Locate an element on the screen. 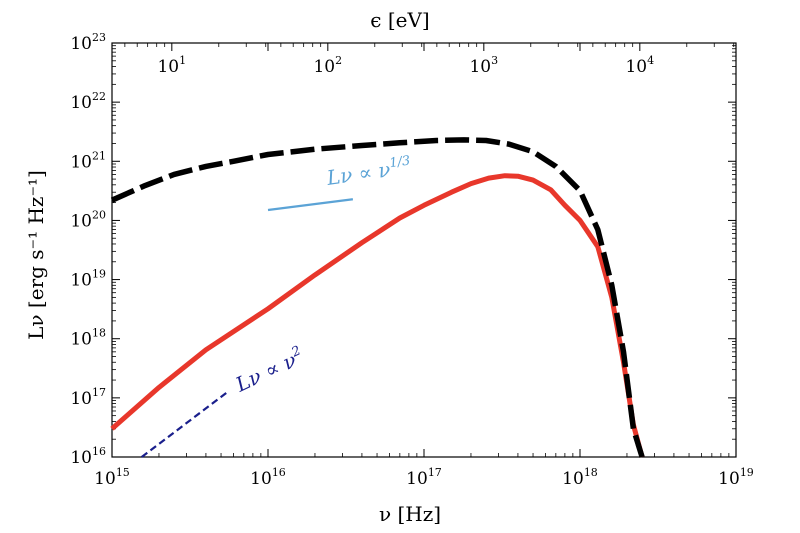 The width and height of the screenshot is (800, 533). x2-axis-title: ϵ [eV] is located at coordinates (399, 20).